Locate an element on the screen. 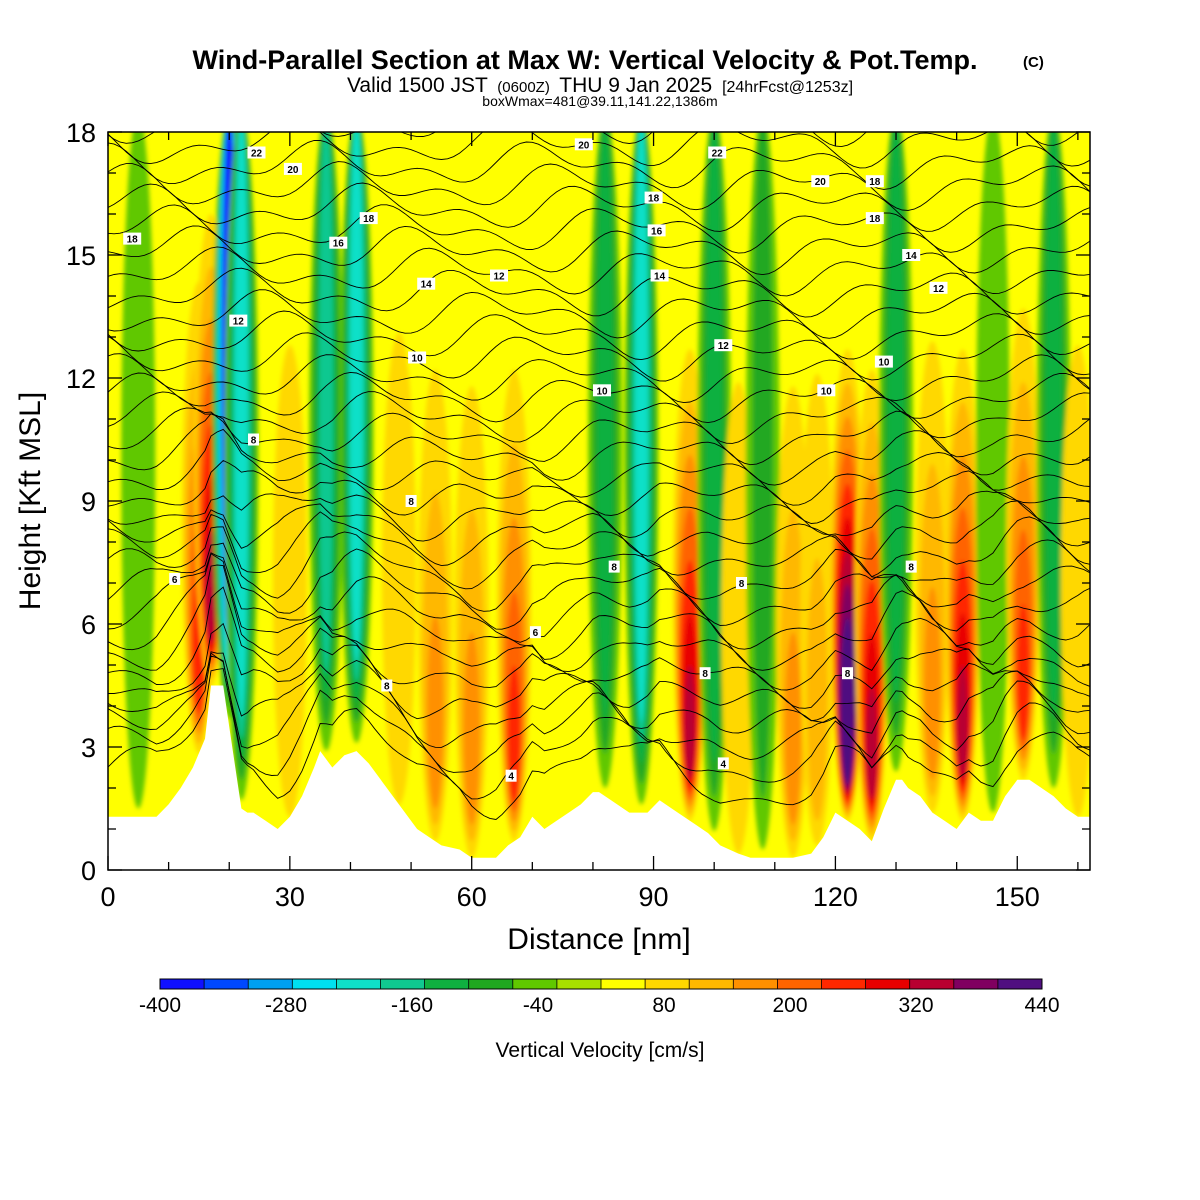 The height and width of the screenshot is (1200, 1200). valid-prefix: Valid 1500 JST is located at coordinates (417, 85).